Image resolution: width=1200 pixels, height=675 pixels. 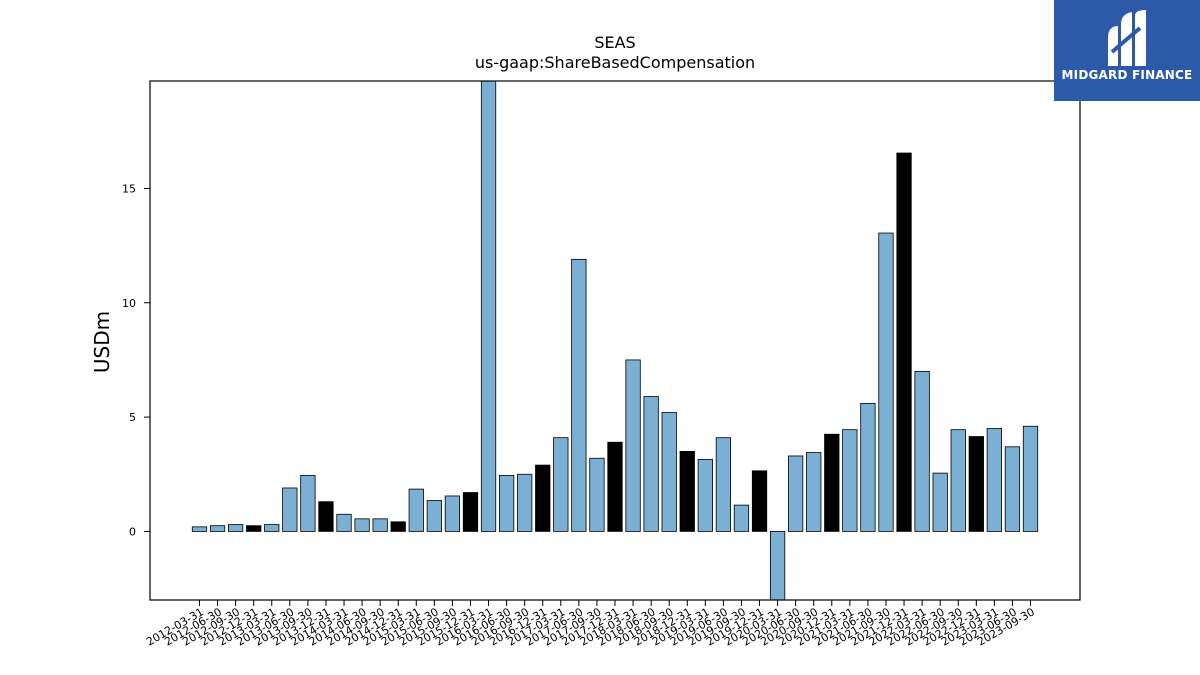 I want to click on midgard-finance-logo: MIDGARD FINANCE, so click(x=1127, y=50).